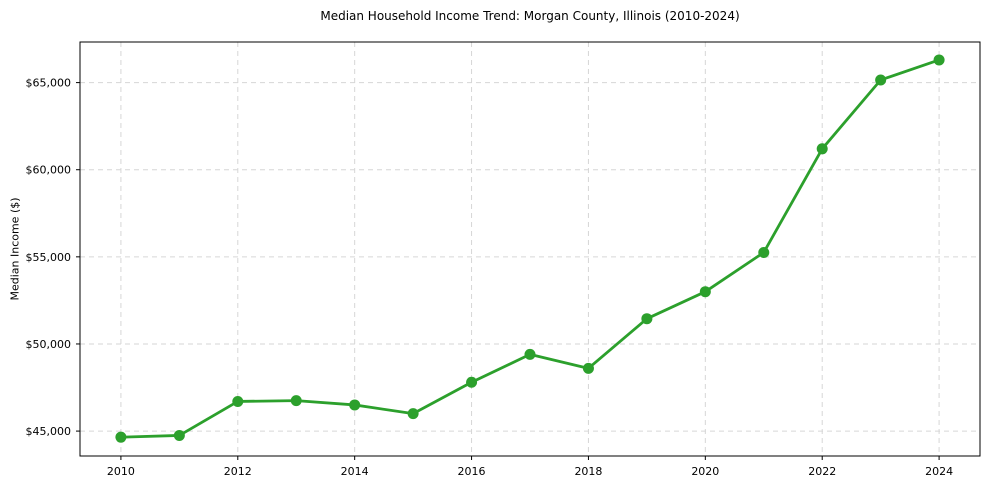  I want to click on data-point-marker-2012, so click(238, 401).